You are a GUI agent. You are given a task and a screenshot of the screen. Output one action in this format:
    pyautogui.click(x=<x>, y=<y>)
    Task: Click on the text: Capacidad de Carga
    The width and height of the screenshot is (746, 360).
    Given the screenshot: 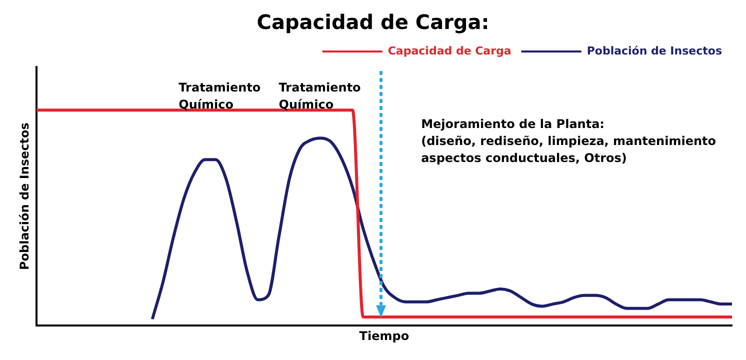 What is the action you would take?
    pyautogui.click(x=450, y=51)
    